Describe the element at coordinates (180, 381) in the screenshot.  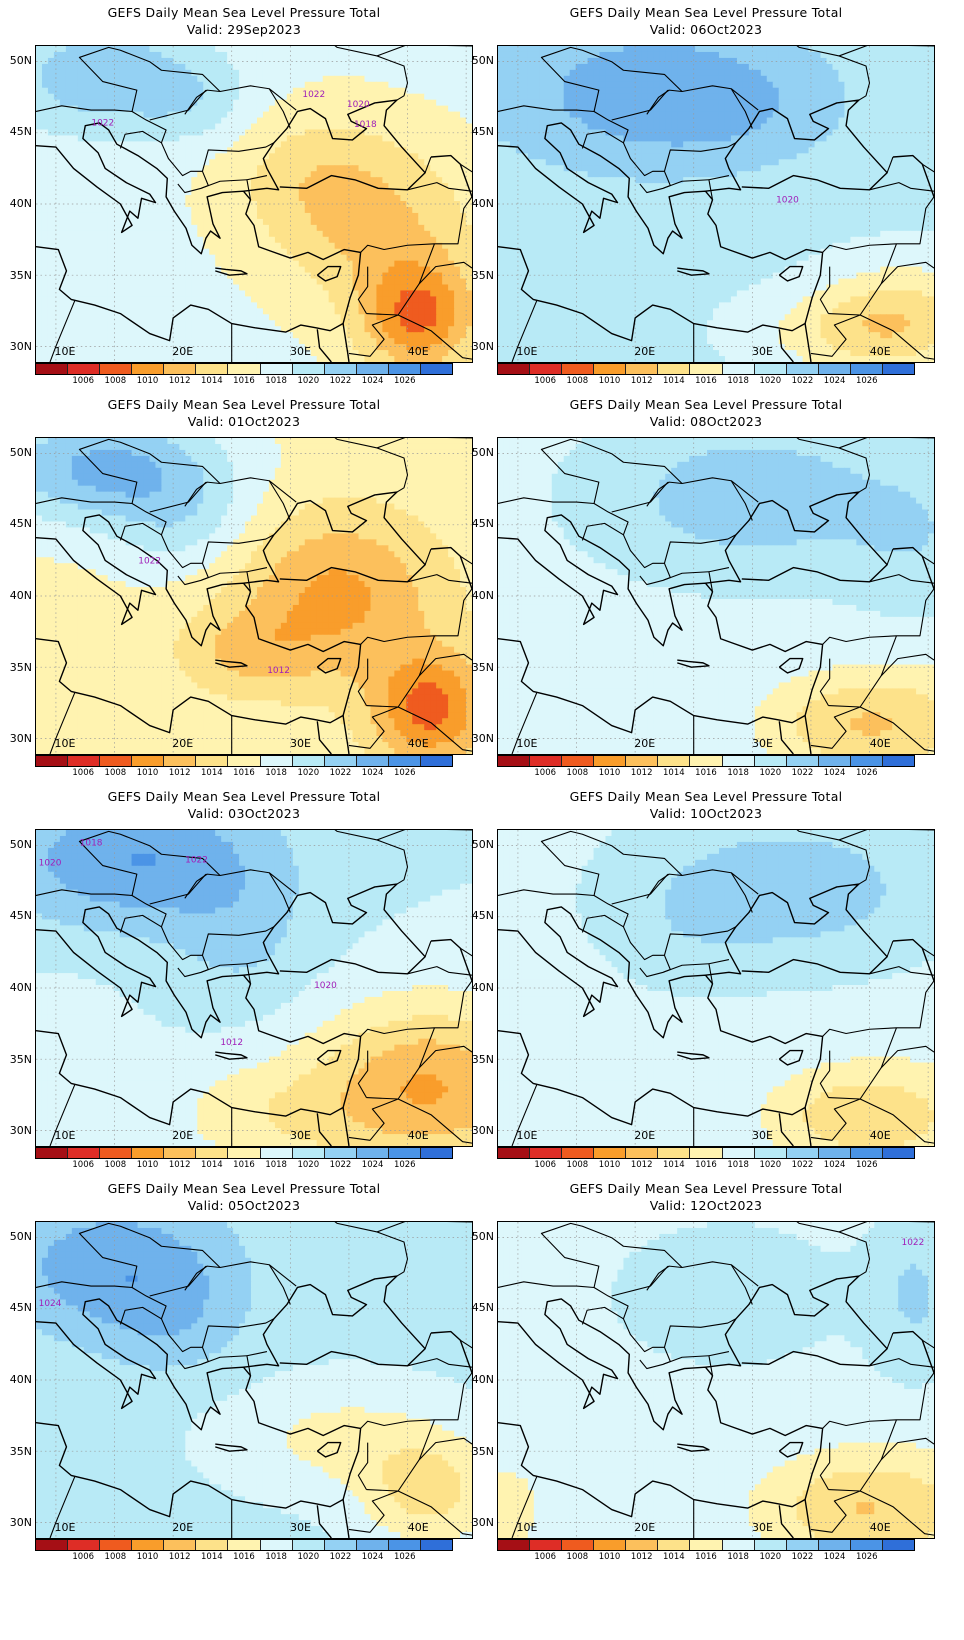
I see `colorbar-label: 1012` at that location.